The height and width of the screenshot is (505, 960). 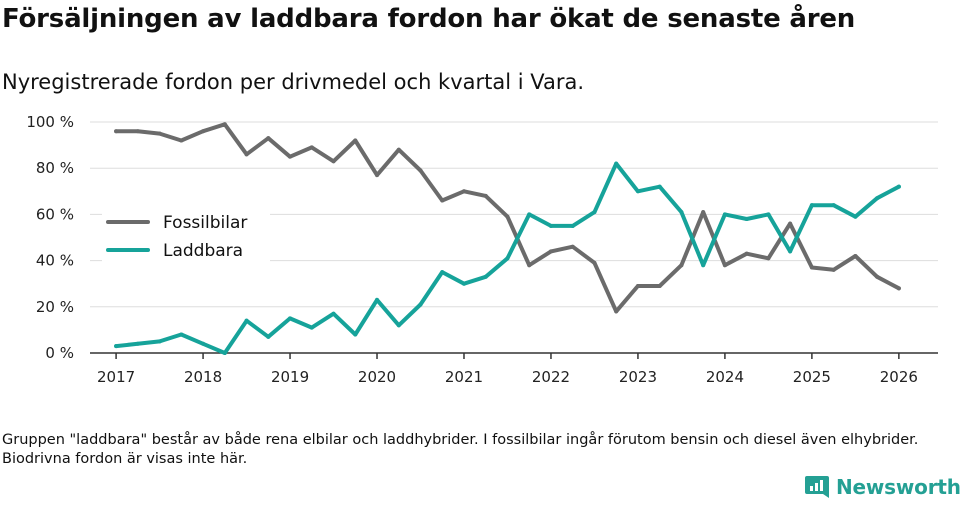 What do you see at coordinates (464, 377) in the screenshot?
I see `x-tick-label: 2021` at bounding box center [464, 377].